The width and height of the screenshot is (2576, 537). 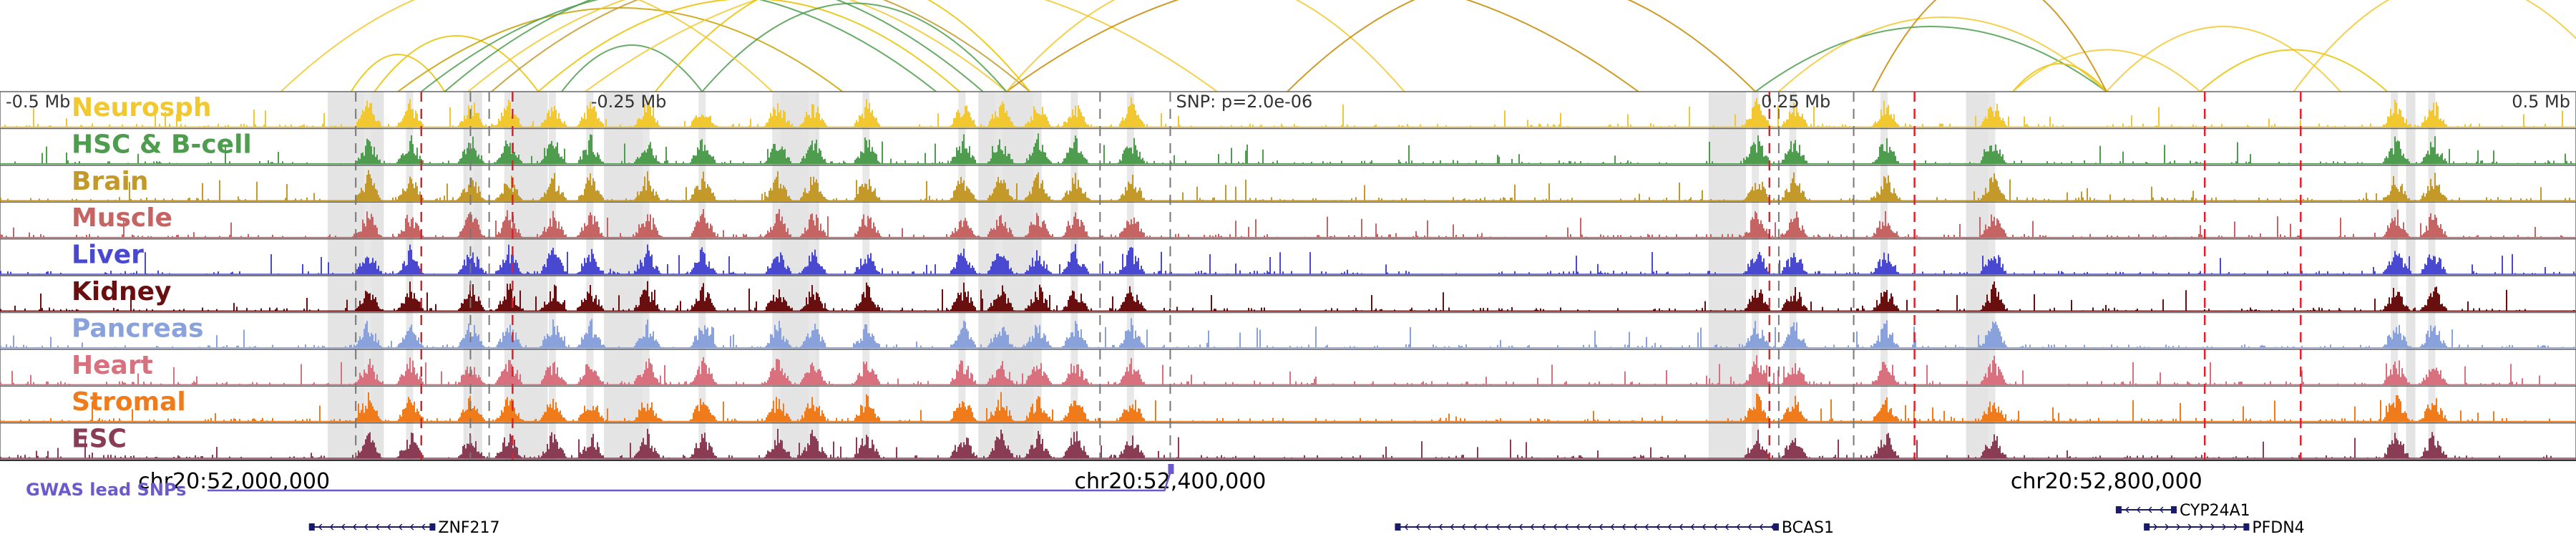 What do you see at coordinates (2541, 102) in the screenshot?
I see `relative-tick-label: 0.5 Mb` at bounding box center [2541, 102].